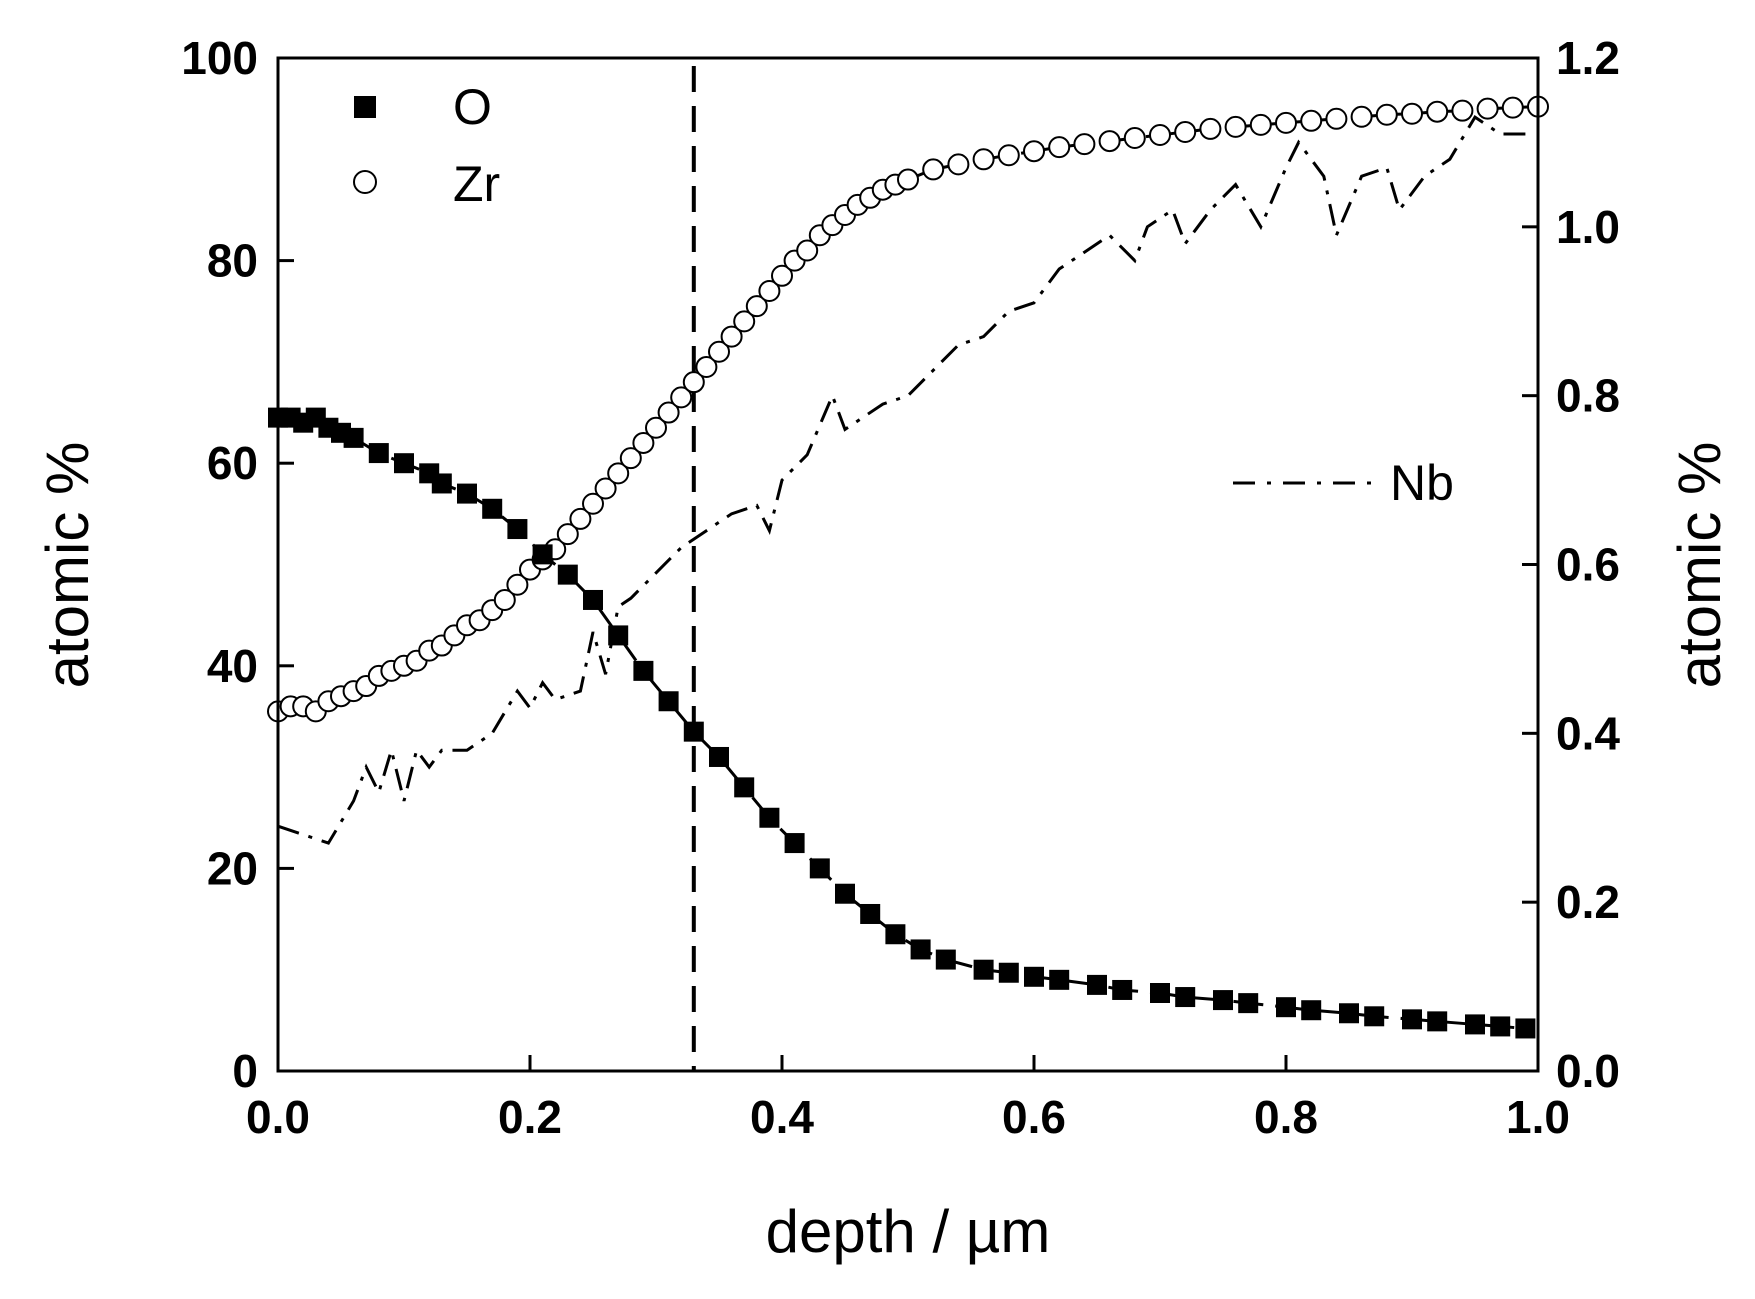  What do you see at coordinates (476, 184) in the screenshot?
I see `legend-zr-label: Zr` at bounding box center [476, 184].